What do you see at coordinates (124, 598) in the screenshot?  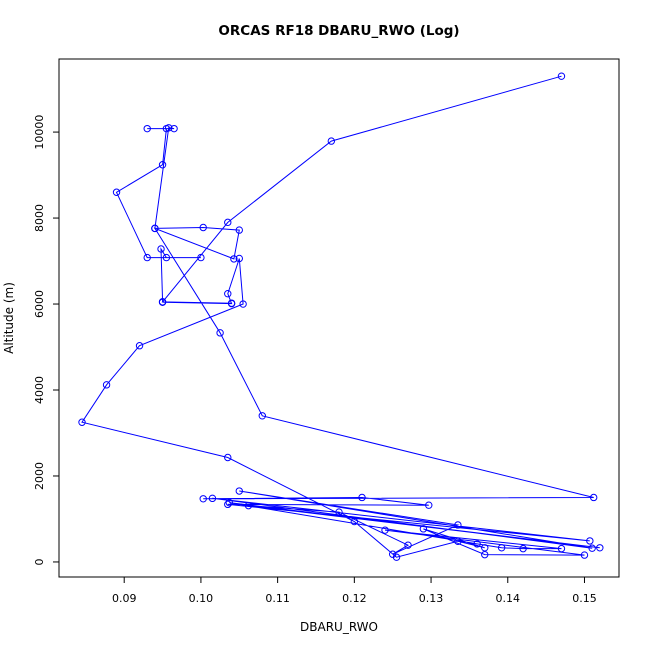 I see `x-tick-label: 0.09` at bounding box center [124, 598].